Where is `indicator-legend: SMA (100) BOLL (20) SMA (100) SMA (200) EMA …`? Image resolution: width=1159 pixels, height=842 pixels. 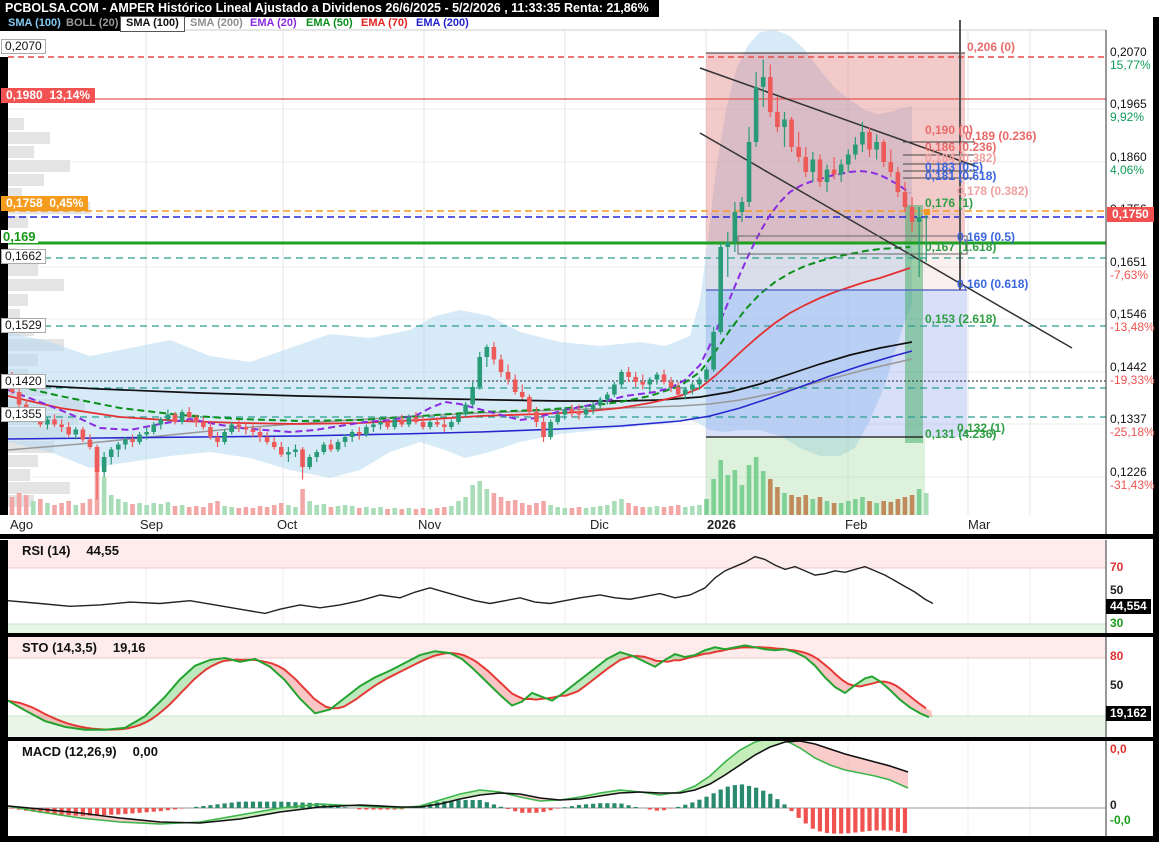
indicator-legend: SMA (100) BOLL (20) SMA (100) SMA (200) EMA … is located at coordinates (579, 24).